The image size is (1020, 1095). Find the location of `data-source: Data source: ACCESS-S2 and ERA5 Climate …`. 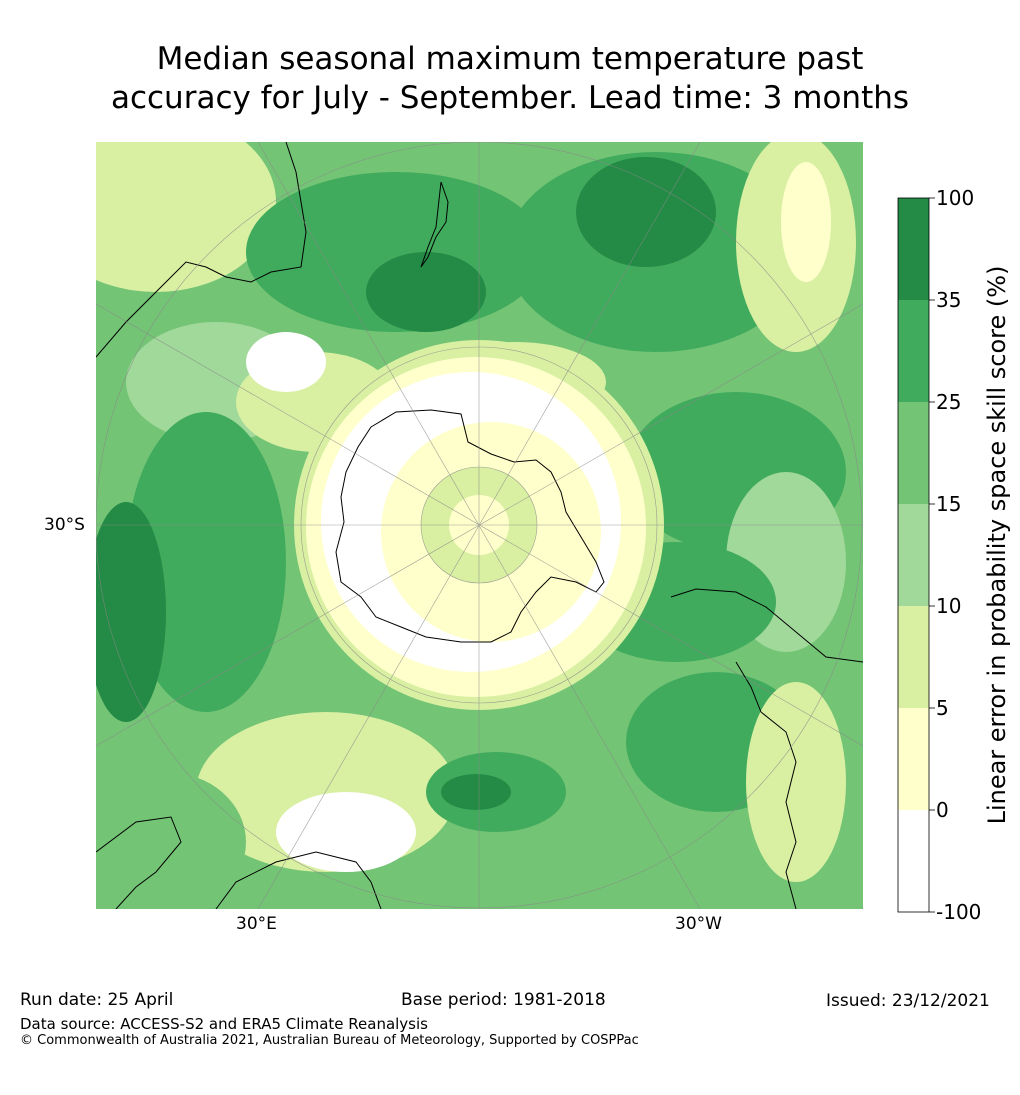

data-source: Data source: ACCESS-S2 and ERA5 Climate … is located at coordinates (224, 1024).